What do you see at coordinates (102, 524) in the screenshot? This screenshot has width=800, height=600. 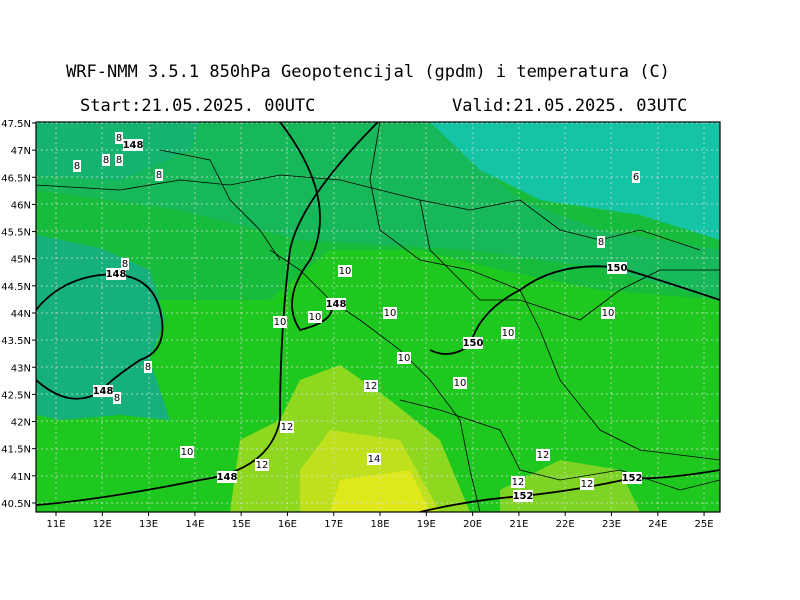 I see `lon-label: 12E` at bounding box center [102, 524].